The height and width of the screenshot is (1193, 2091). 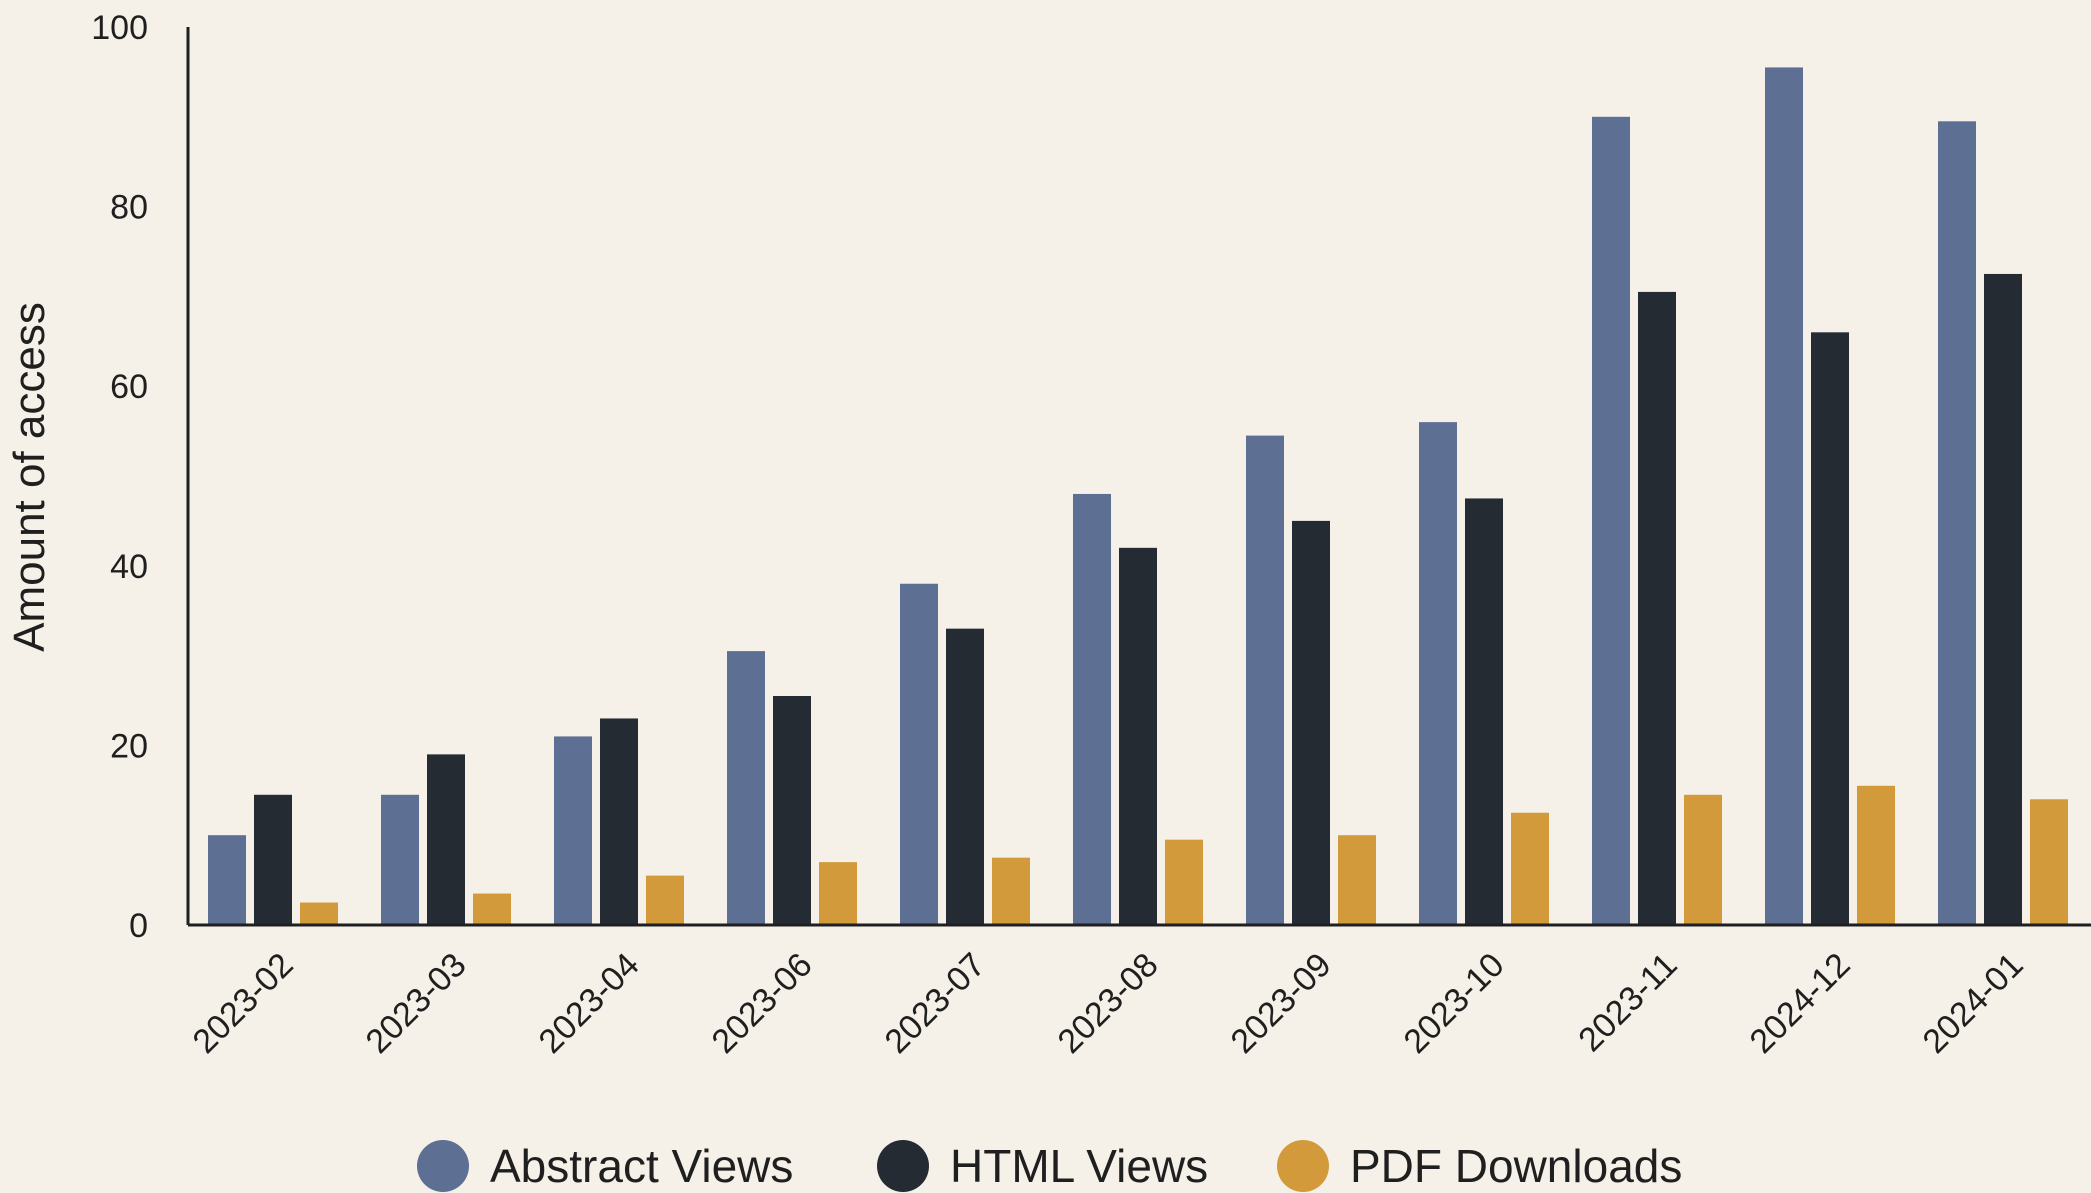 I want to click on legend-label: PDF Downloads, so click(x=1516, y=1166).